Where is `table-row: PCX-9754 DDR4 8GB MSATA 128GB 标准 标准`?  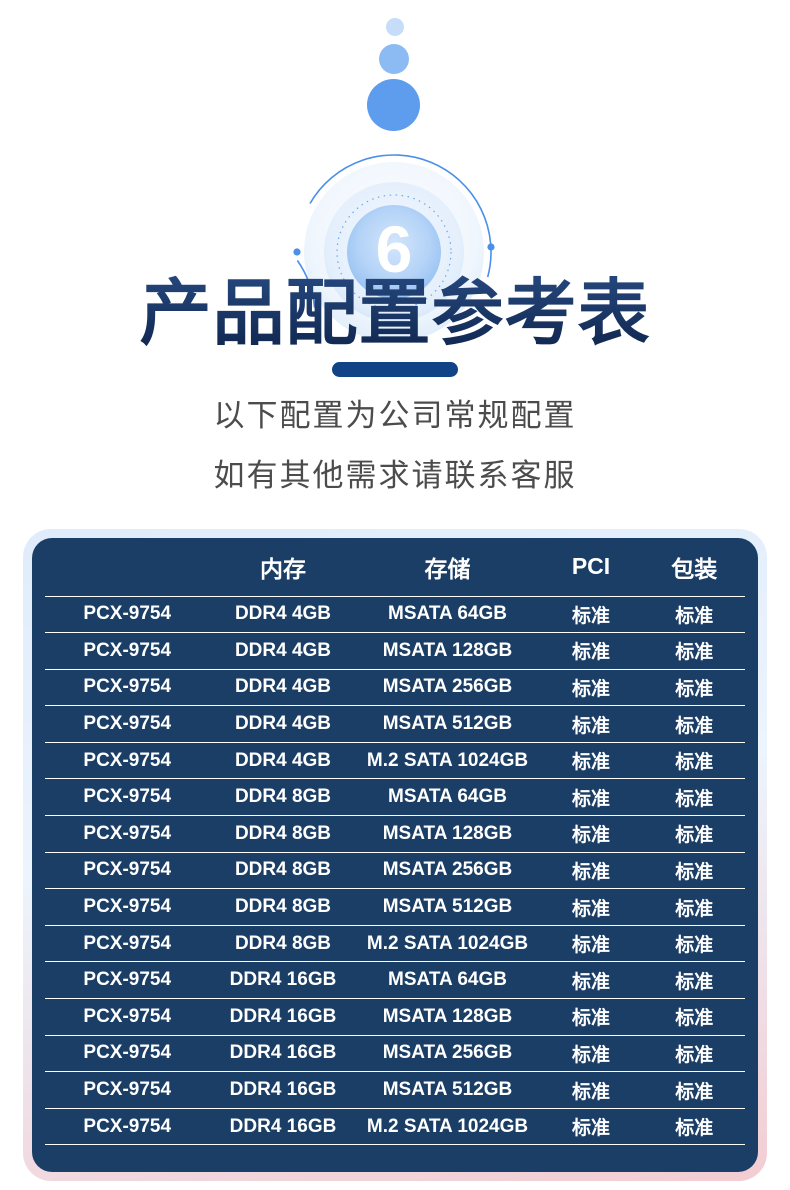 table-row: PCX-9754 DDR4 8GB MSATA 128GB 标准 标准 is located at coordinates (395, 834).